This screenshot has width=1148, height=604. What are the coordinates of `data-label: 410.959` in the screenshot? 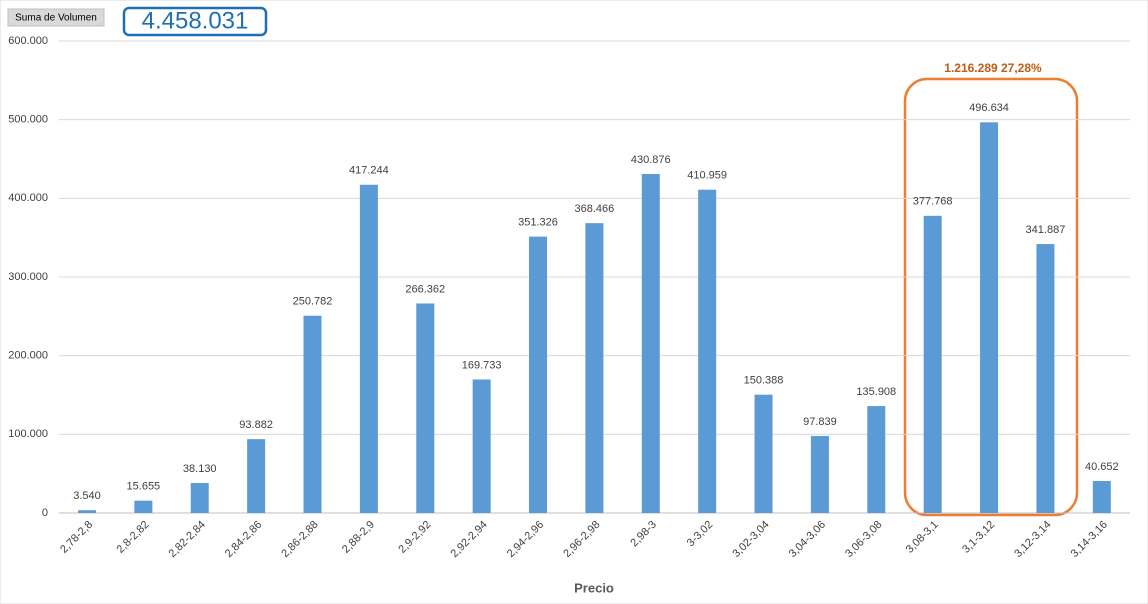 It's located at (707, 176).